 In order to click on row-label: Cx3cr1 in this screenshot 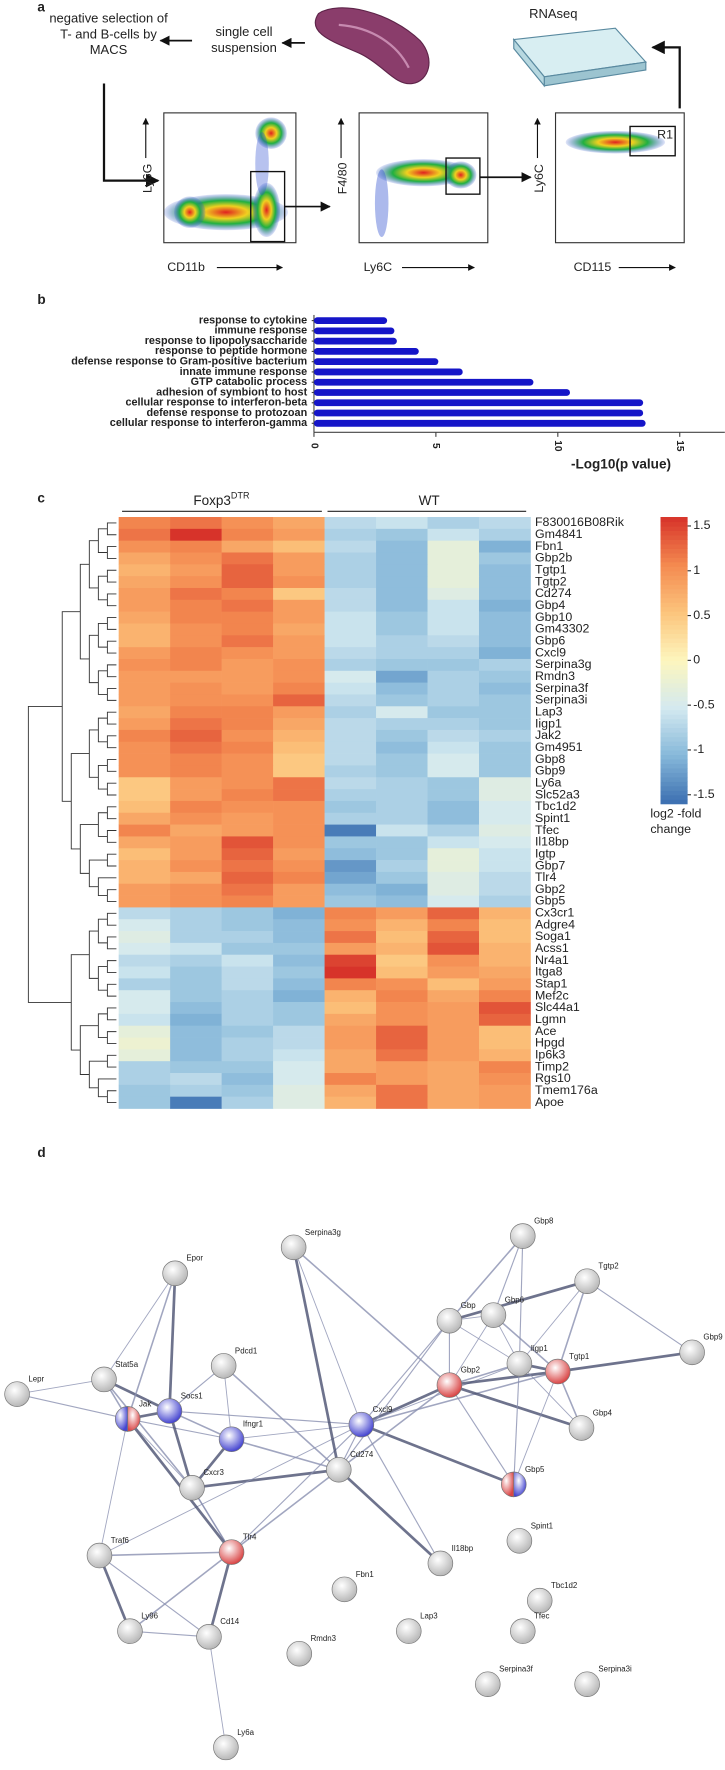, I will do `click(554, 913)`.